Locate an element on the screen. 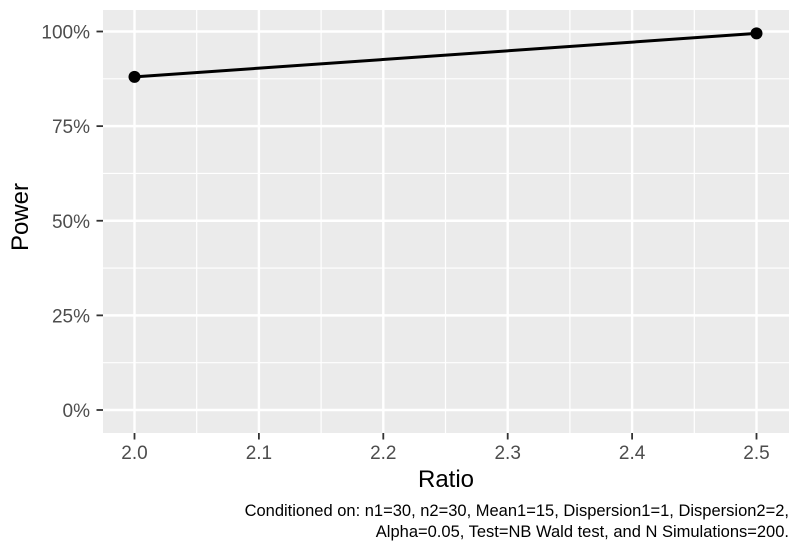  x-tick-label: 2.3 is located at coordinates (507, 453).